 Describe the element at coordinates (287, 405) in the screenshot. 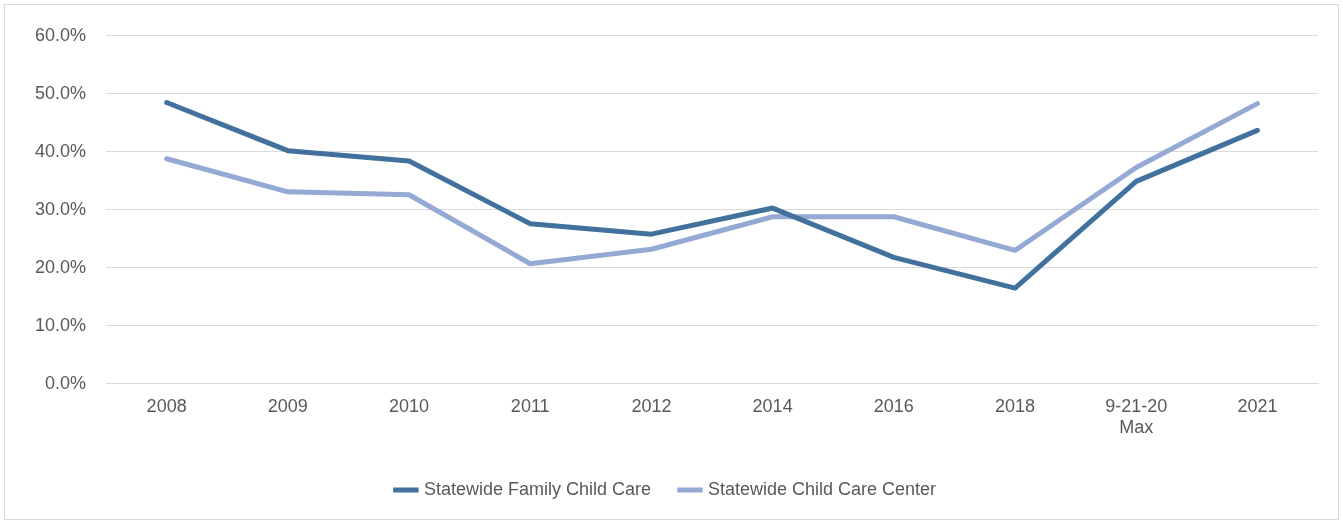

I see `x-tick-label: 2009` at that location.